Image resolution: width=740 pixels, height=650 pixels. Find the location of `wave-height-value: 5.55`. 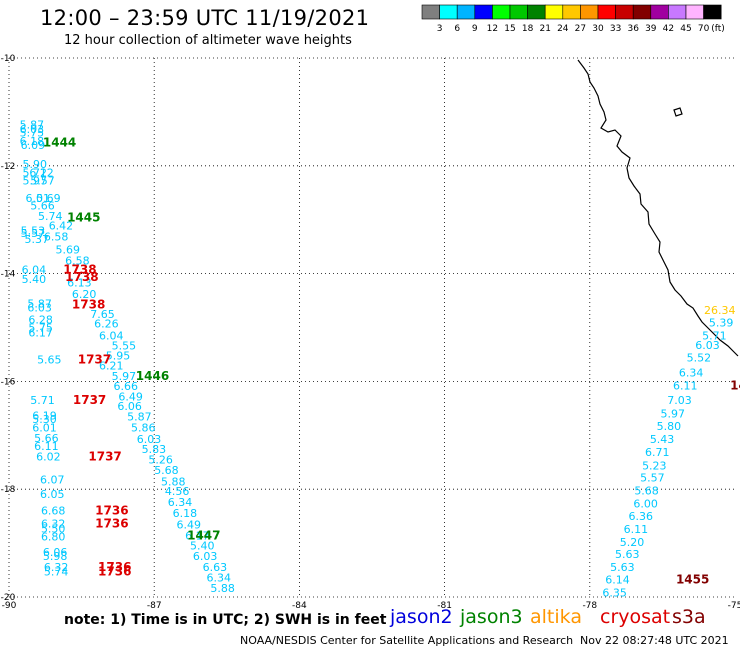

wave-height-value: 5.55 is located at coordinates (124, 346).